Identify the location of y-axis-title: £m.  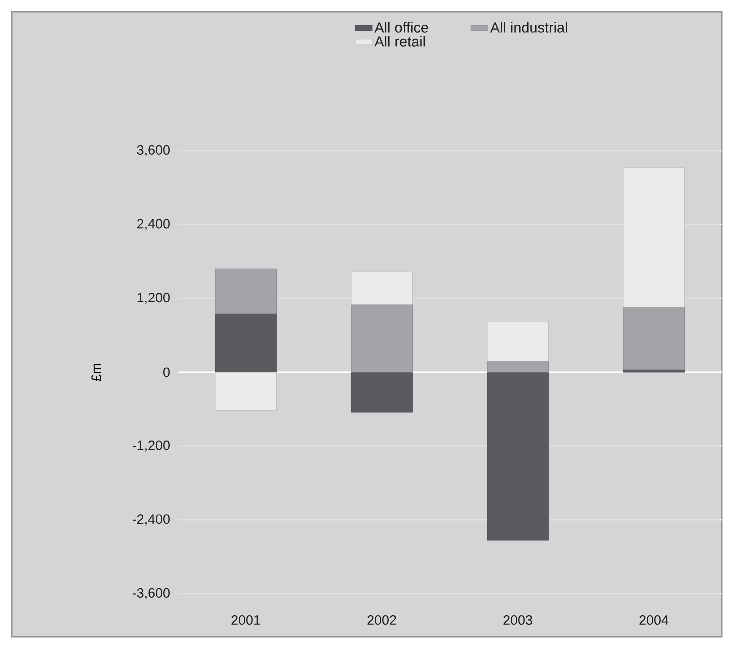
(97, 373).